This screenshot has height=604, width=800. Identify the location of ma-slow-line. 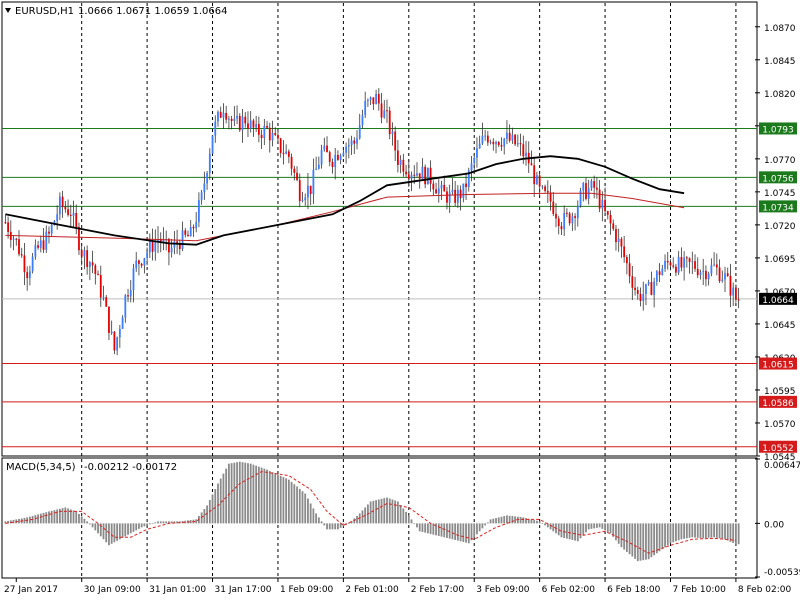
(345, 217).